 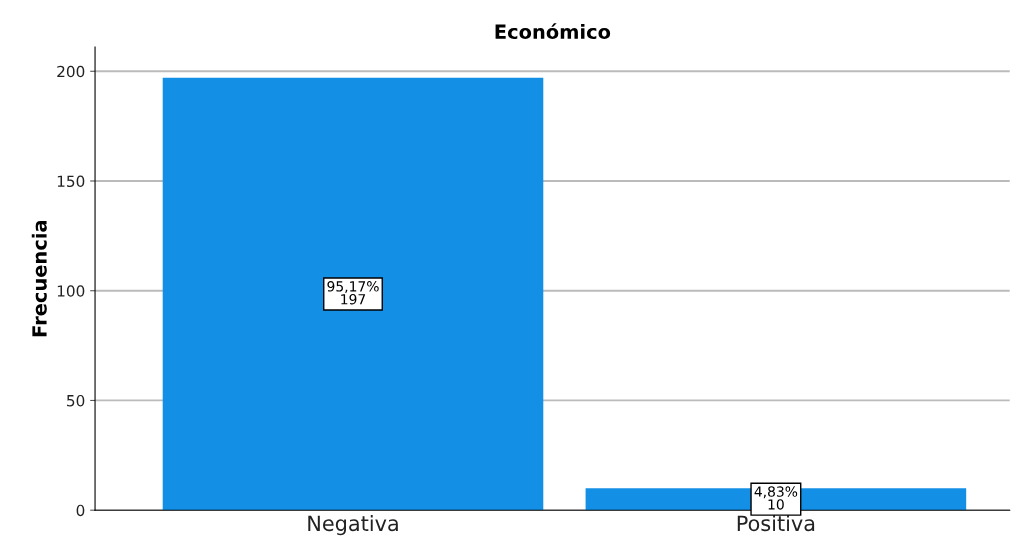 What do you see at coordinates (553, 31) in the screenshot?
I see `chart-title: Económico` at bounding box center [553, 31].